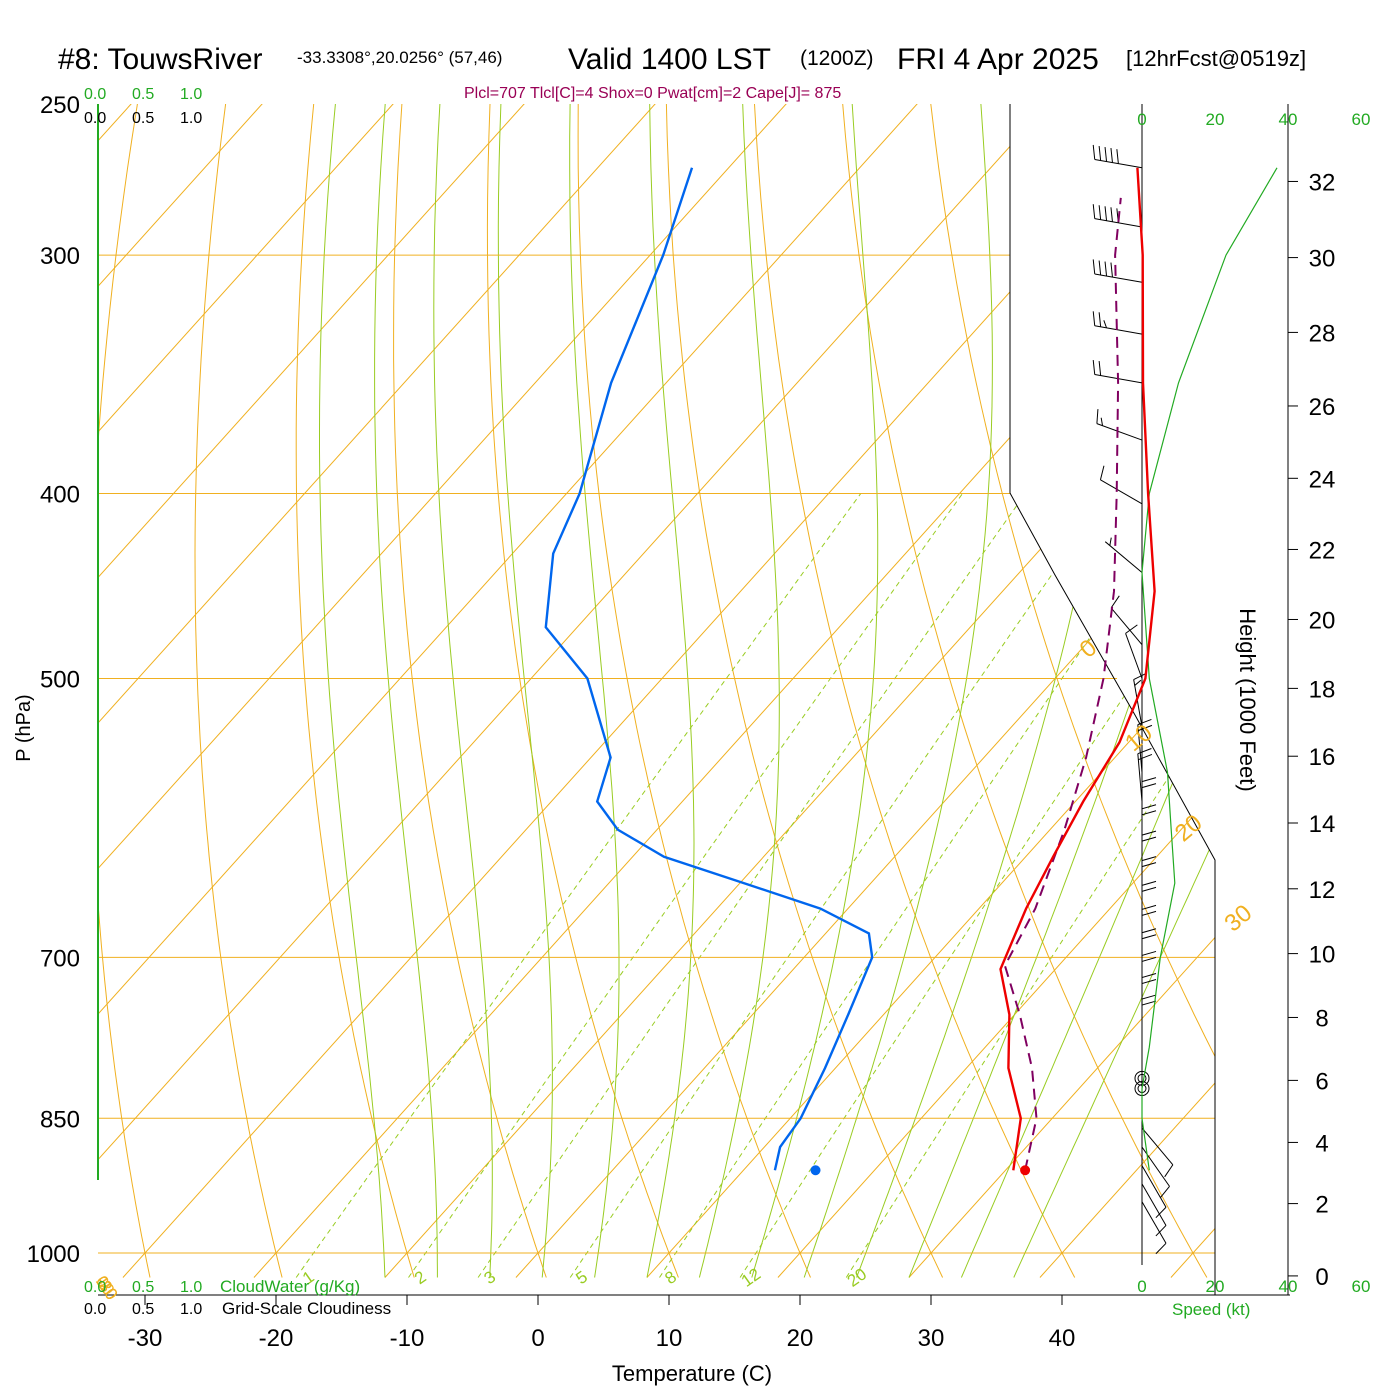 This screenshot has height=1400, width=1400. I want to click on isotherm-label: 0, so click(1089, 648).